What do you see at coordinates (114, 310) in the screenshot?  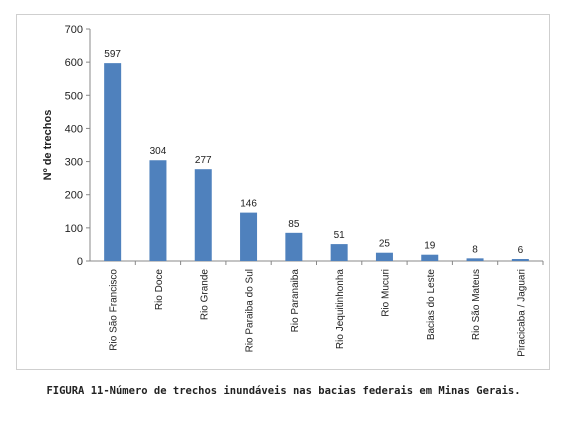 I see `x-tick-label: Rio São Francisco` at bounding box center [114, 310].